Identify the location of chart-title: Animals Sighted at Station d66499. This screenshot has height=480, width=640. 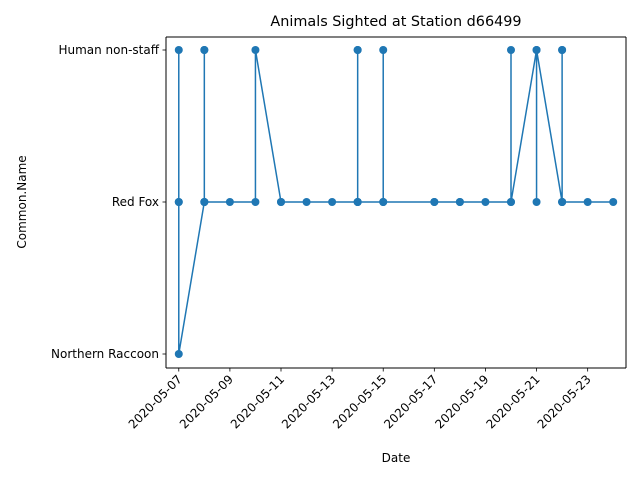
(395, 22).